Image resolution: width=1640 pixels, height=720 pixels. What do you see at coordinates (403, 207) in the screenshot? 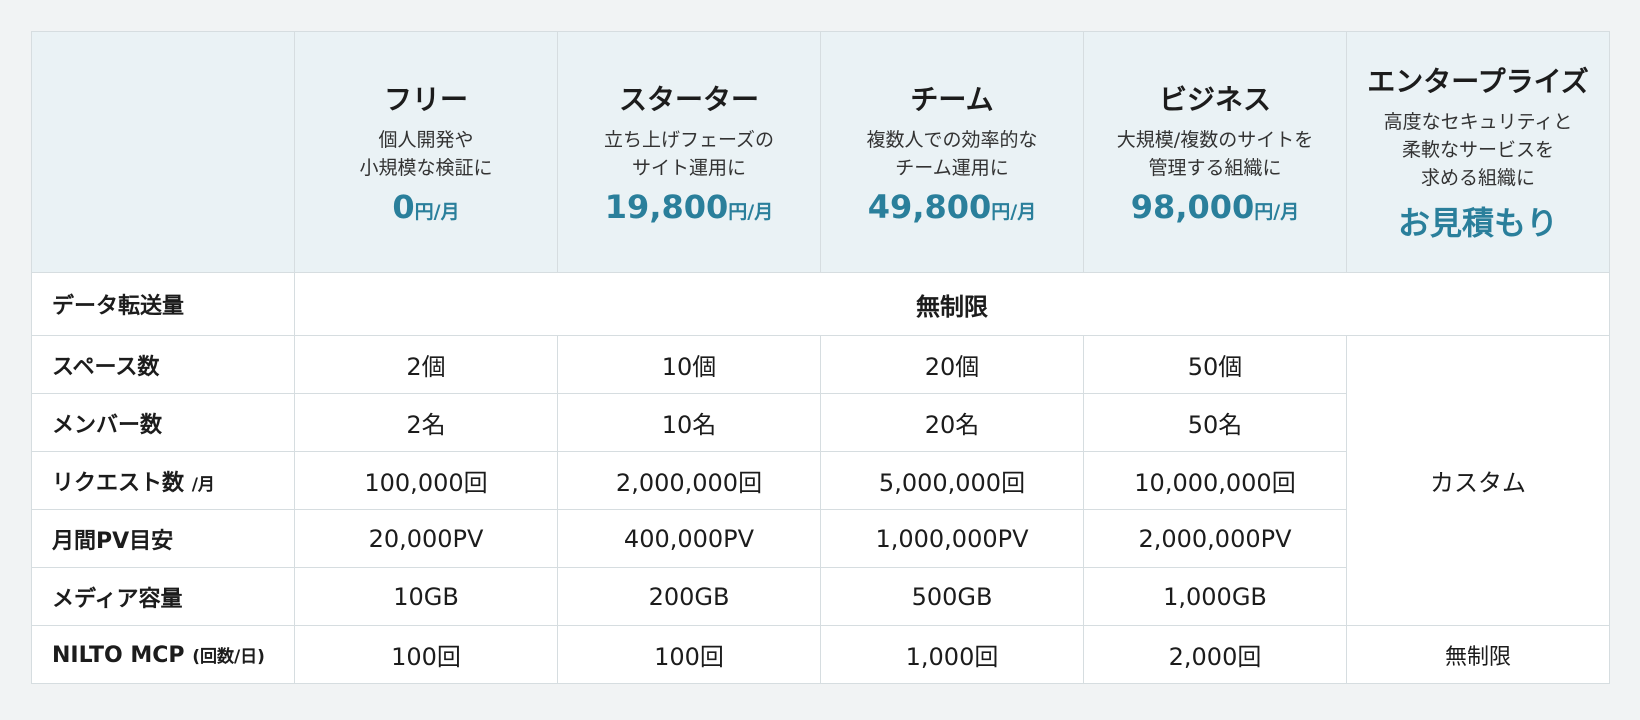
I see `price-amount: 0` at bounding box center [403, 207].